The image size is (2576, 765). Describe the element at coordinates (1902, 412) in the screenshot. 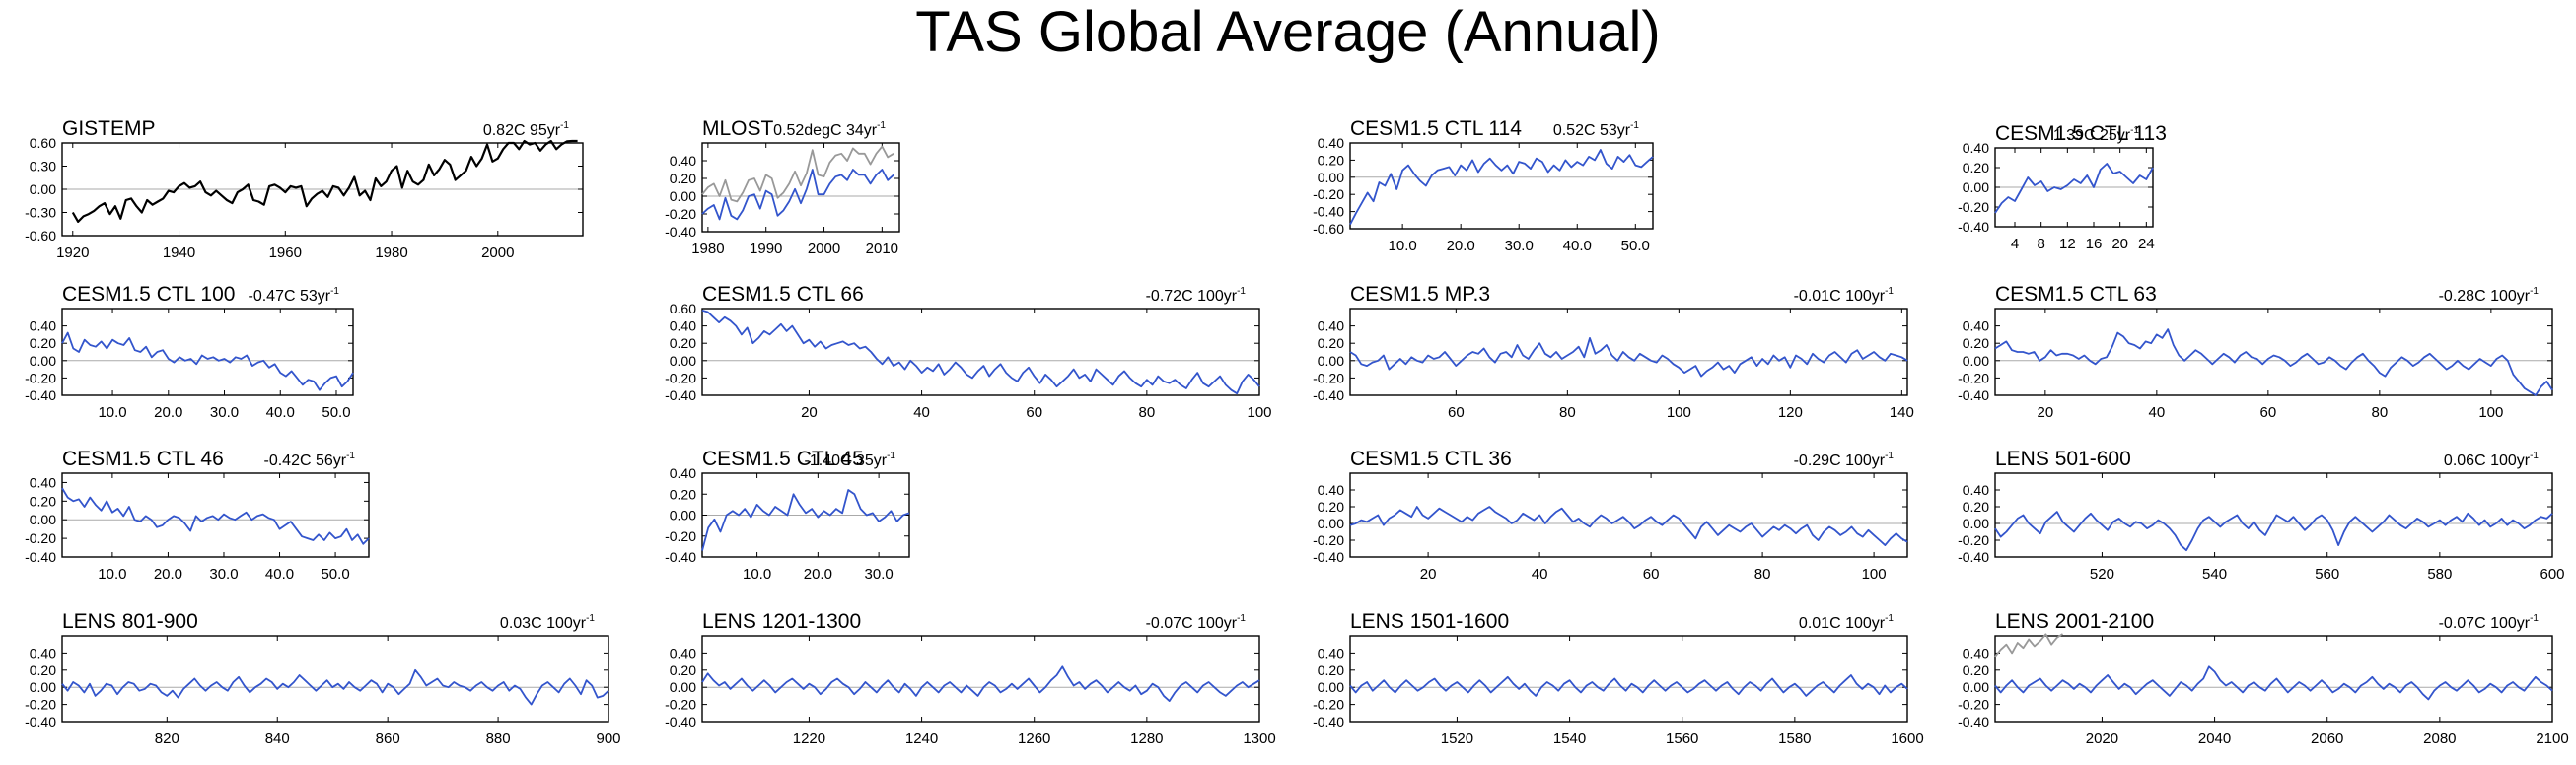

I see `x-tick-label: 140` at that location.